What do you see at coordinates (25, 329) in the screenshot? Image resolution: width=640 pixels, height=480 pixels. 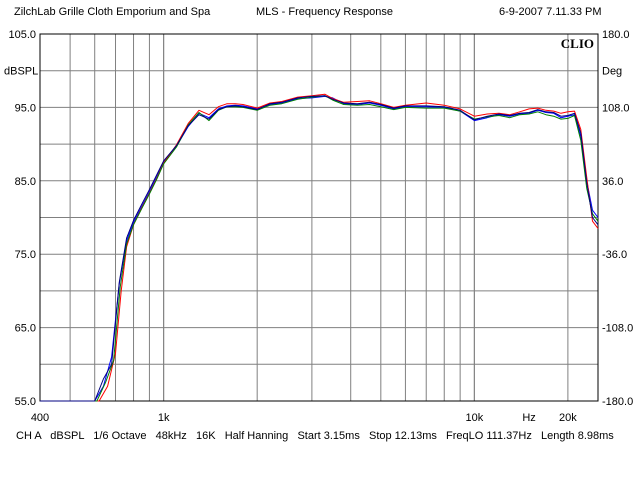 I see `y-tick-label: 65.0` at bounding box center [25, 329].